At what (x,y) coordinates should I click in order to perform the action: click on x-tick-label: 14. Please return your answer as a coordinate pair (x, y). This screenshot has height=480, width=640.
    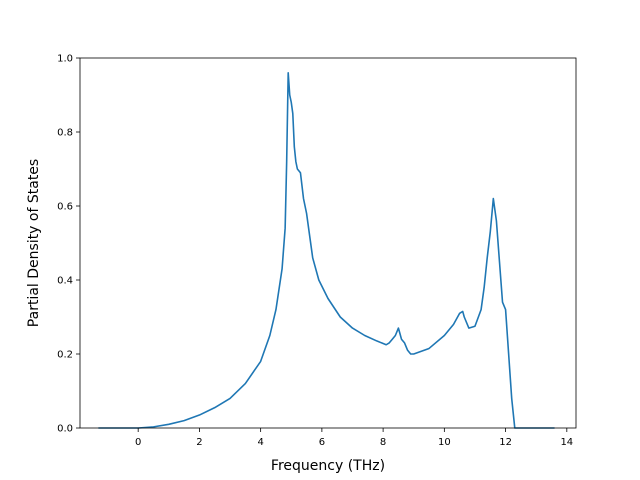
    Looking at the image, I should click on (566, 442).